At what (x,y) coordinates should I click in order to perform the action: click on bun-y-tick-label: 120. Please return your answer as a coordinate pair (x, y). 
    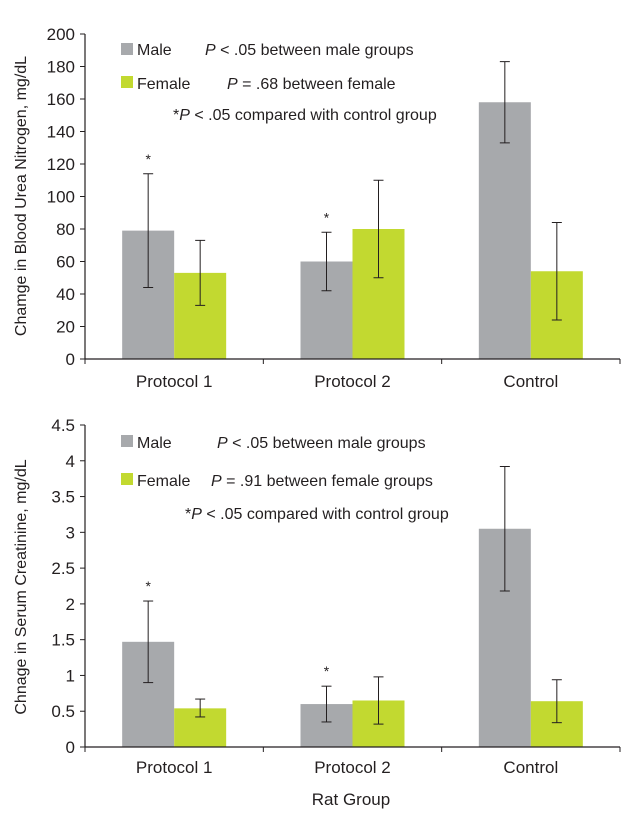
    Looking at the image, I should click on (61, 164).